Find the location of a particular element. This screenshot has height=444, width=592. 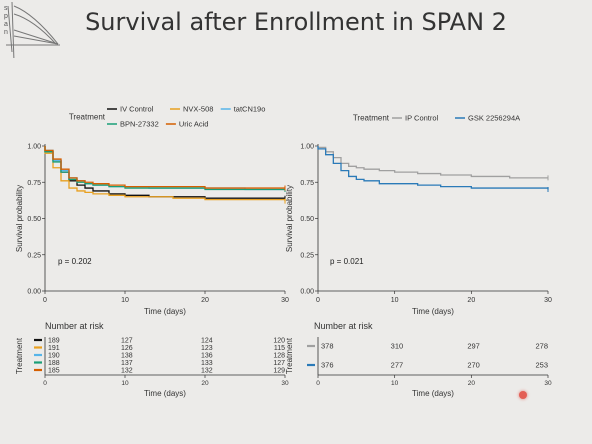

survival-curve-uric-acid is located at coordinates (164, 167).